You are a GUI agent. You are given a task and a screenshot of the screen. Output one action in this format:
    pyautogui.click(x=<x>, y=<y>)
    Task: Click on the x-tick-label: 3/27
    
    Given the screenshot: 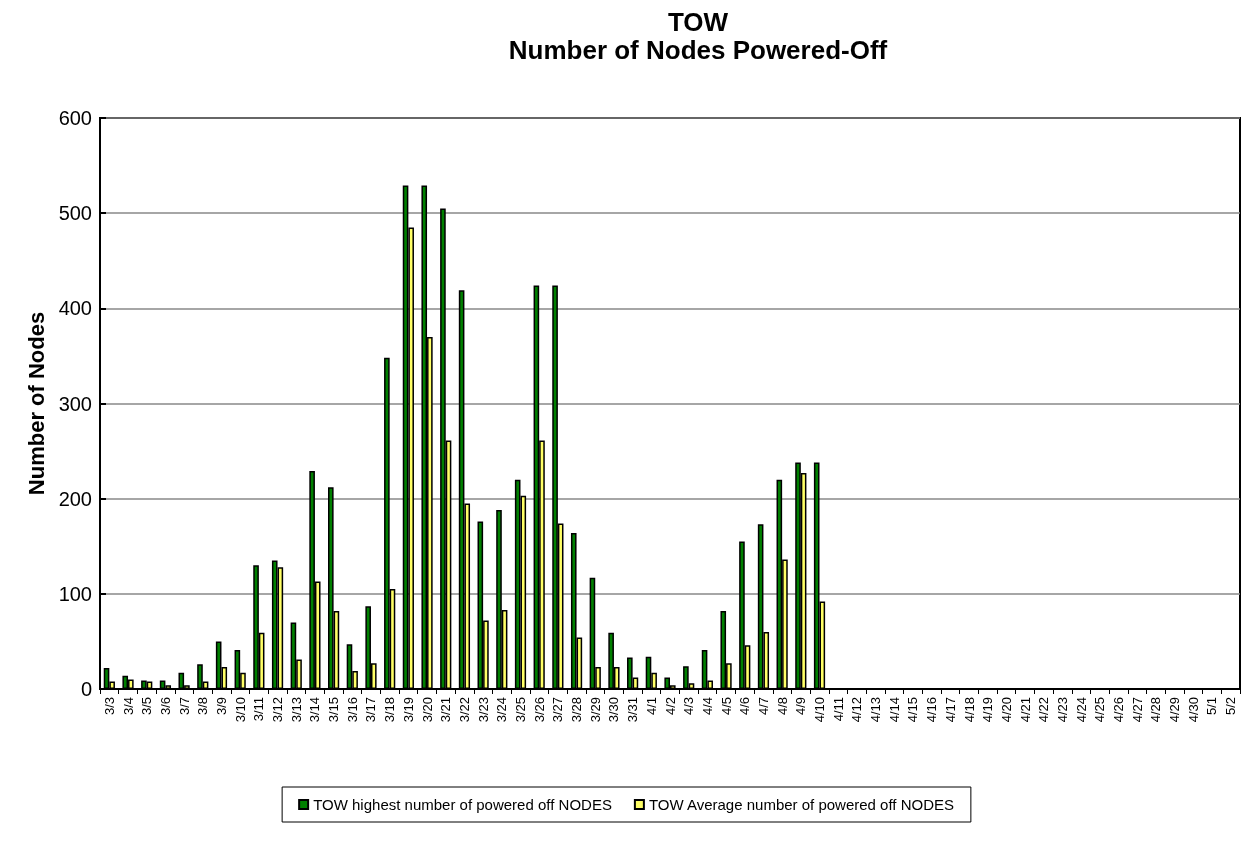 What is the action you would take?
    pyautogui.click(x=558, y=710)
    